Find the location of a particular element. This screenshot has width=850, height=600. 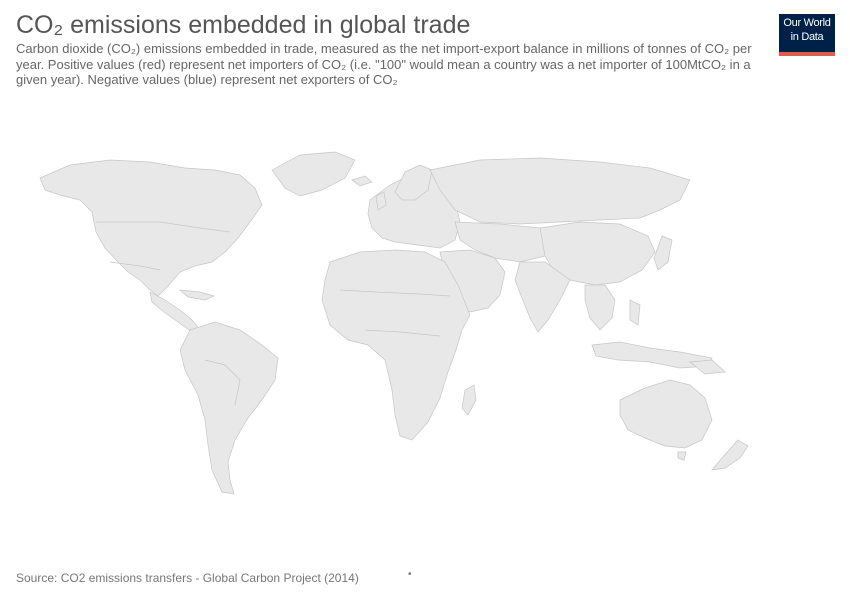

map-region-russia is located at coordinates (560, 191).